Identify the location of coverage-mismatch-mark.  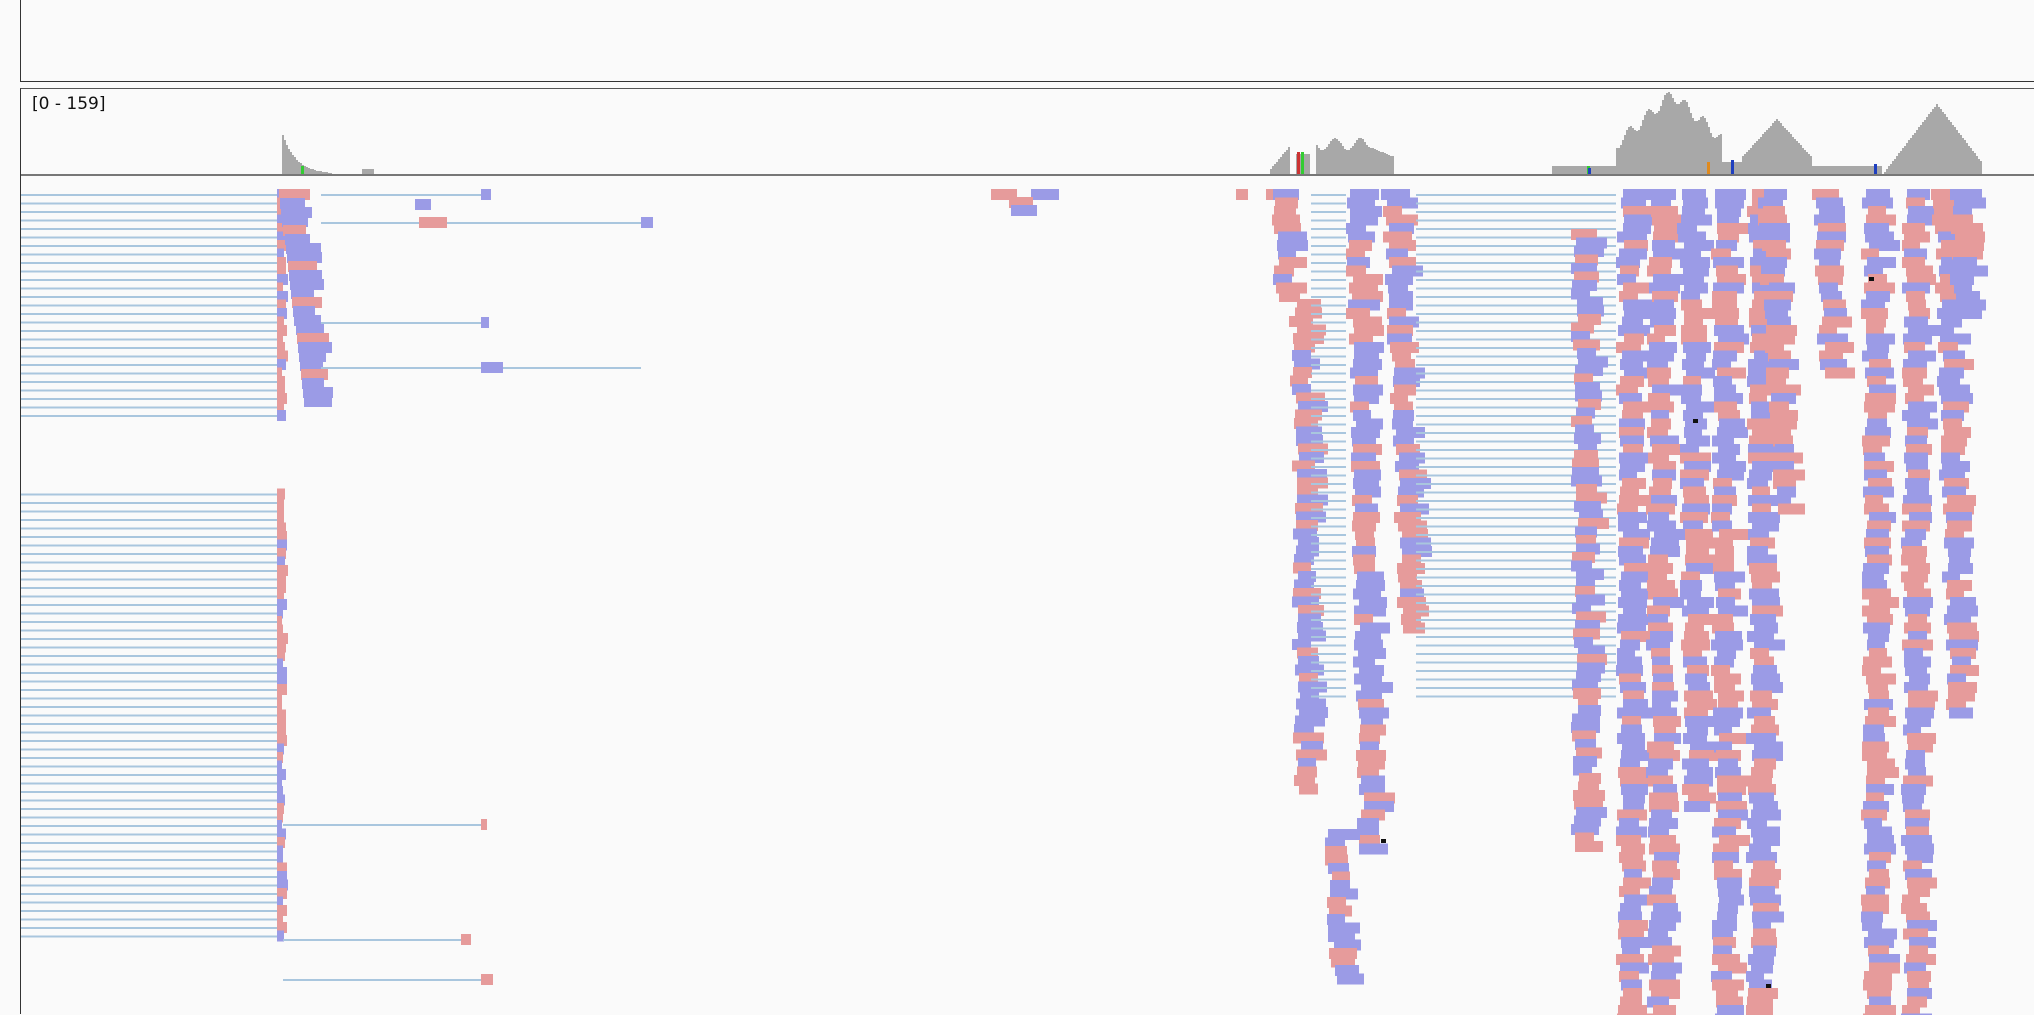
(302, 170).